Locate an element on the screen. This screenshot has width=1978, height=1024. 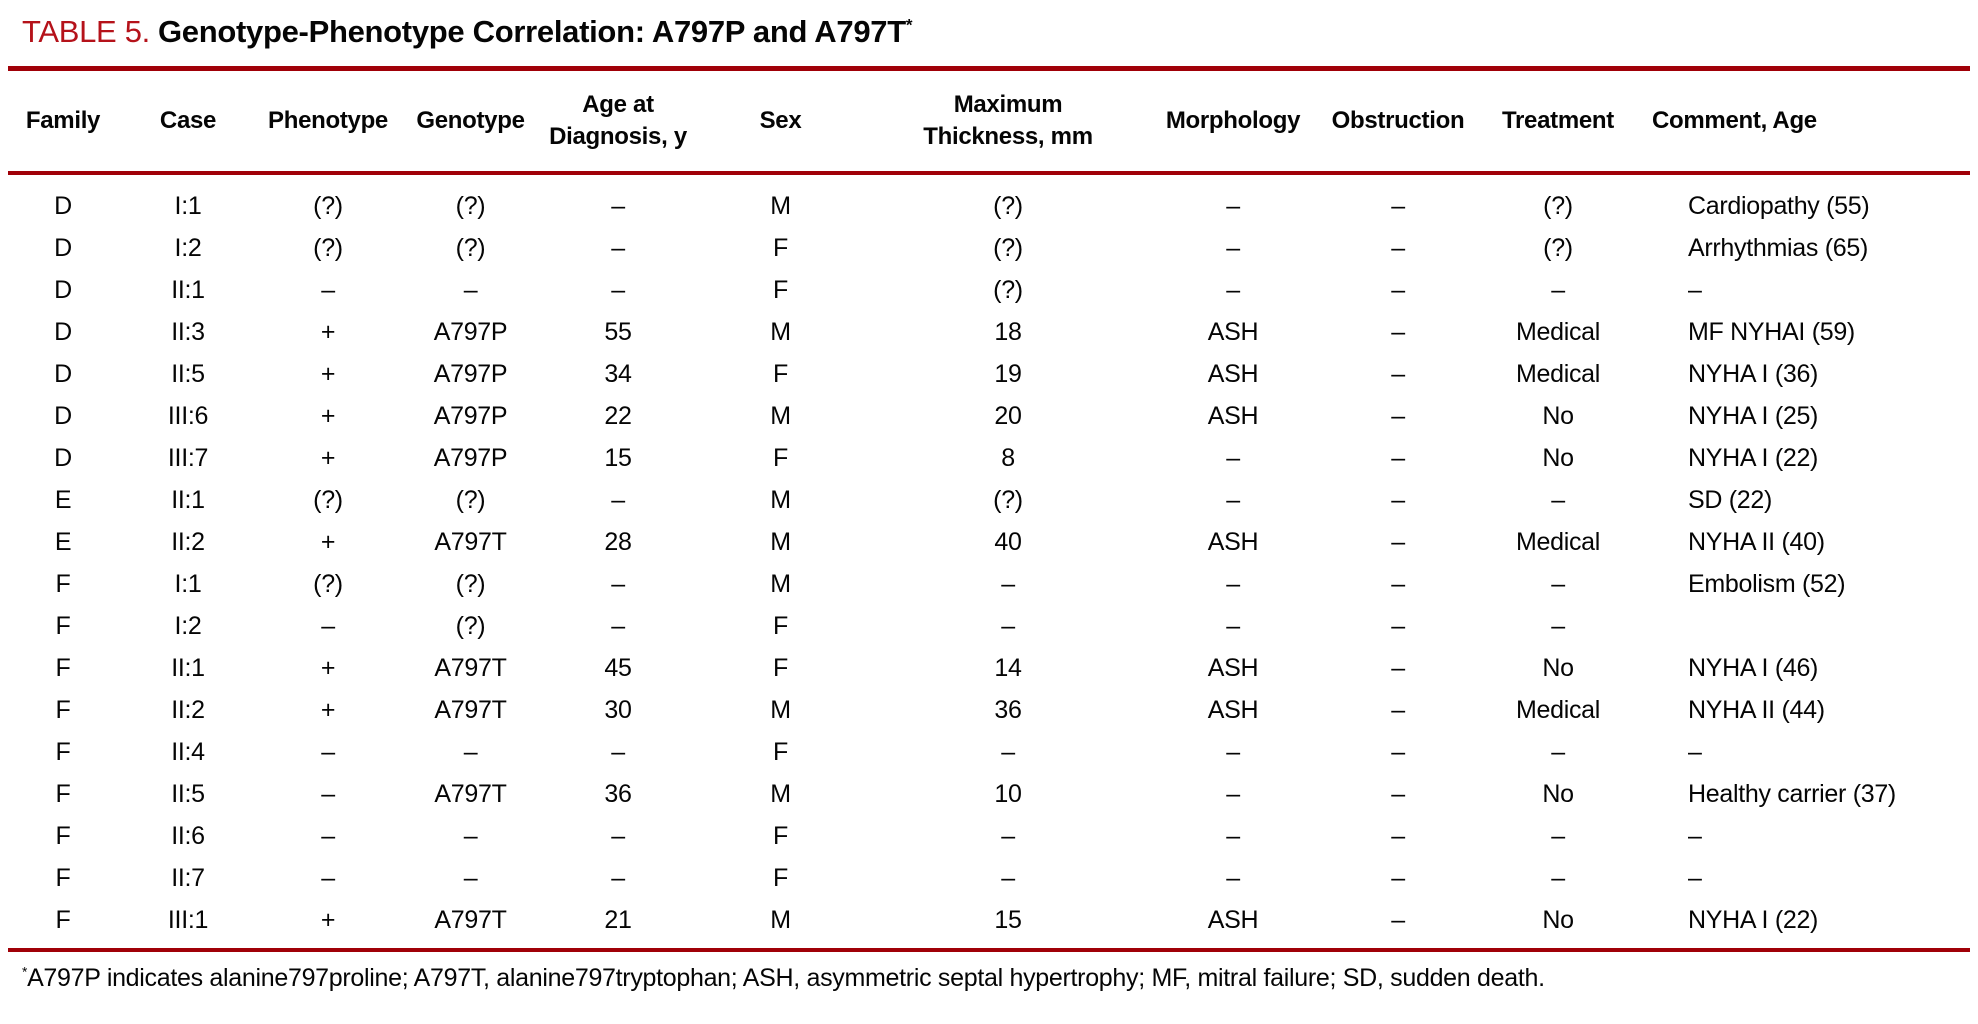
cell-age-at-diagnosis: 22 is located at coordinates (618, 416).